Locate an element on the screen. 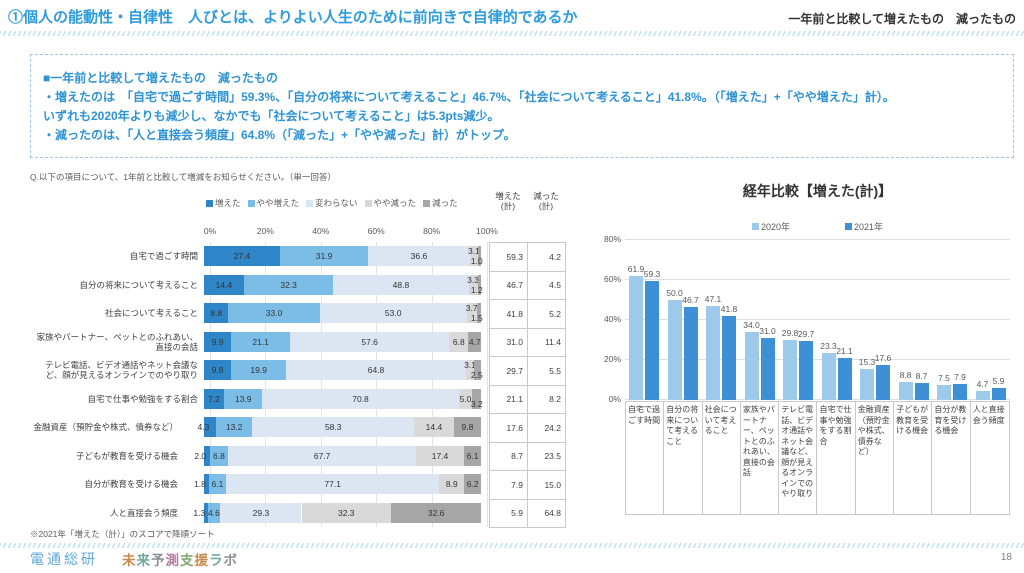 The height and width of the screenshot is (573, 1024). total-cell: 59.3 is located at coordinates (509, 257).